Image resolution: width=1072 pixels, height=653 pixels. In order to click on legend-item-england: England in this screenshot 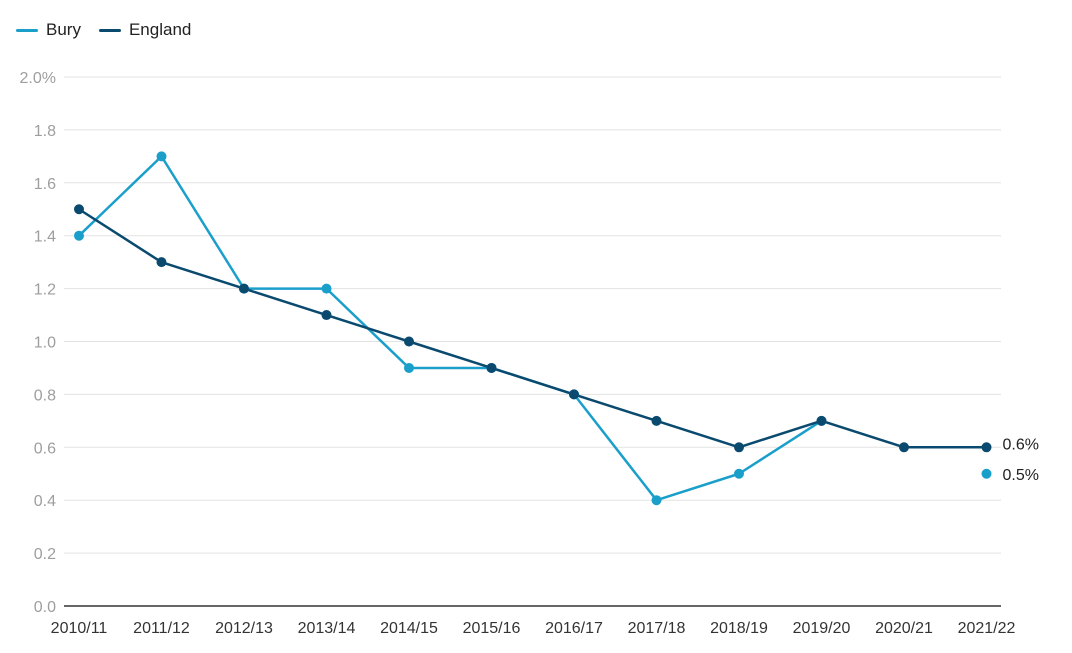, I will do `click(145, 30)`.